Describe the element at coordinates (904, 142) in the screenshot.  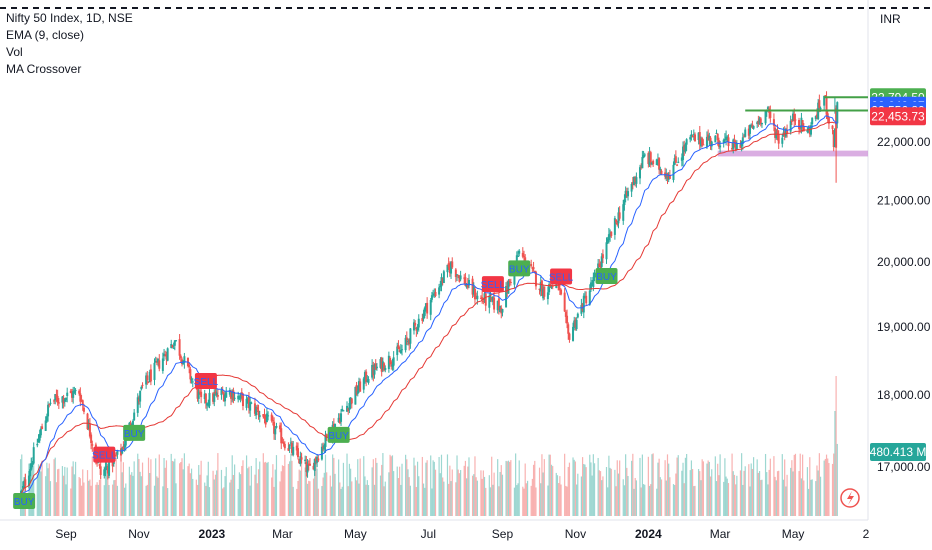
I see `price-tick-label: 22,000.00` at that location.